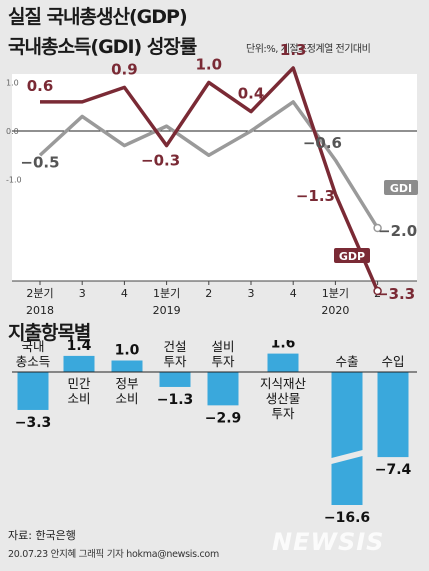  I want to click on gdi-data-label: −0.6, so click(322, 143).